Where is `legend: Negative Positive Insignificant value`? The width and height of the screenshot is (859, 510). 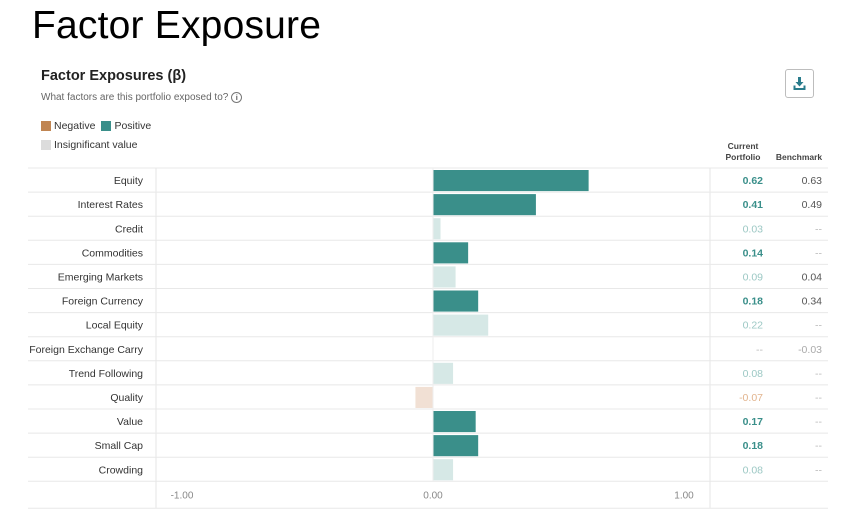 legend: Negative Positive Insignificant value is located at coordinates (99, 138).